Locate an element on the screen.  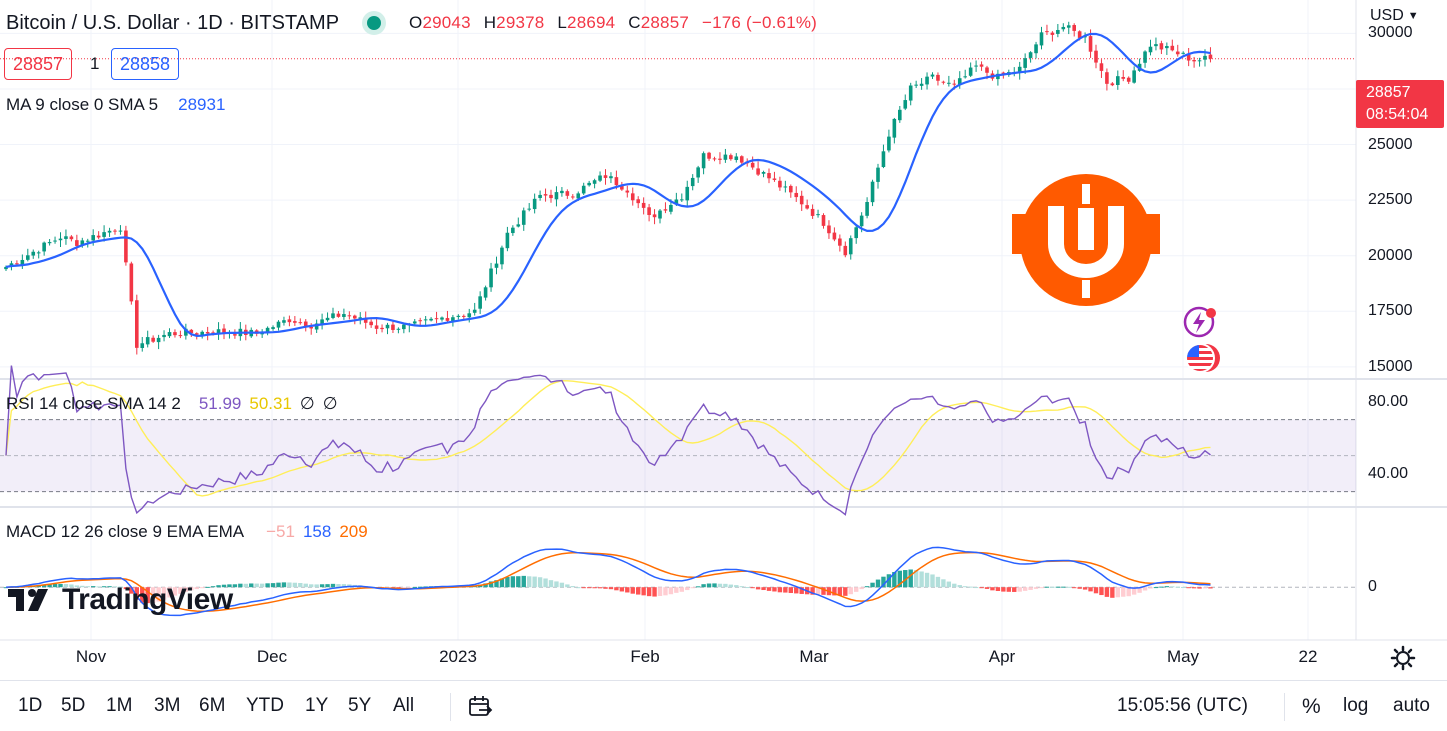
ma-legend: MA 9 close 0 SMA 5 28931 is located at coordinates (115, 105).